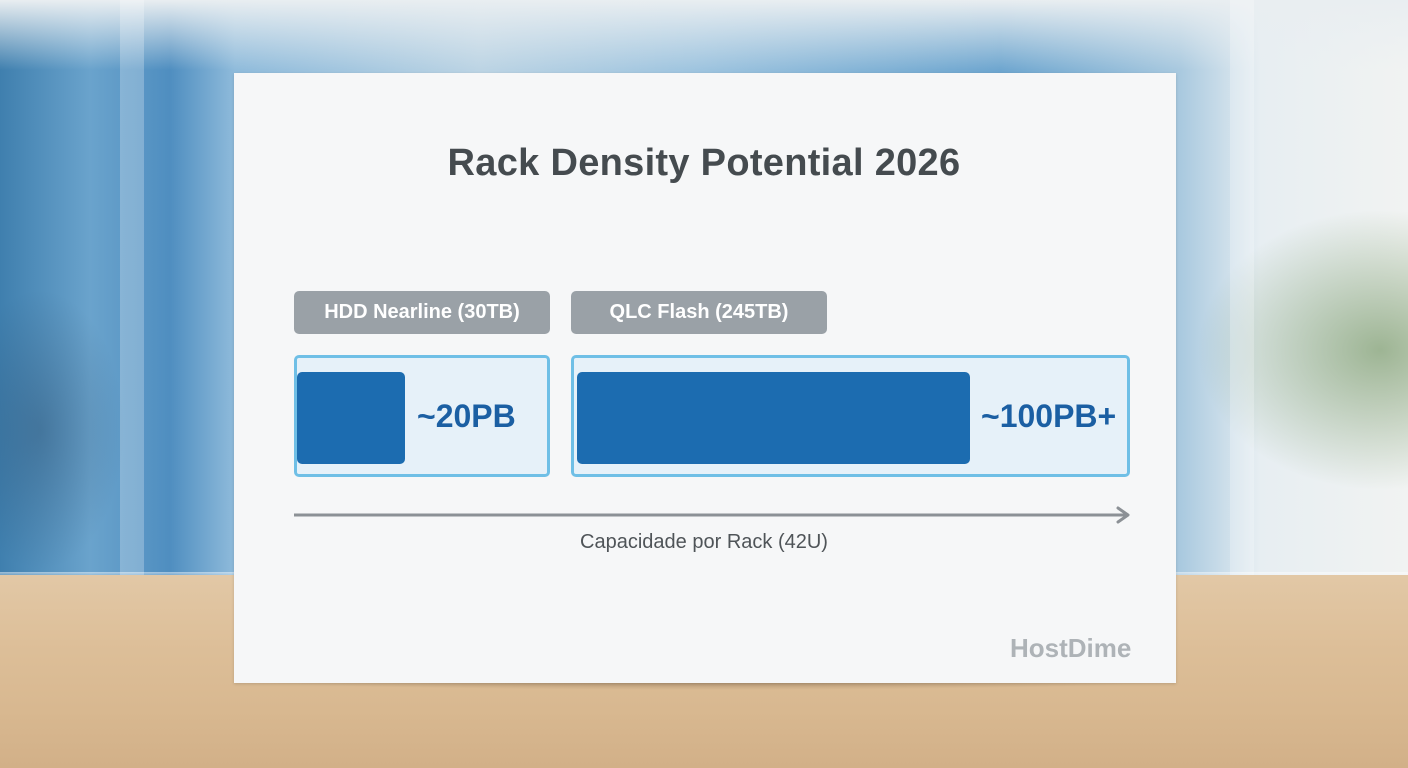 The width and height of the screenshot is (1408, 768). I want to click on value-label-hdd: ~20PB, so click(466, 415).